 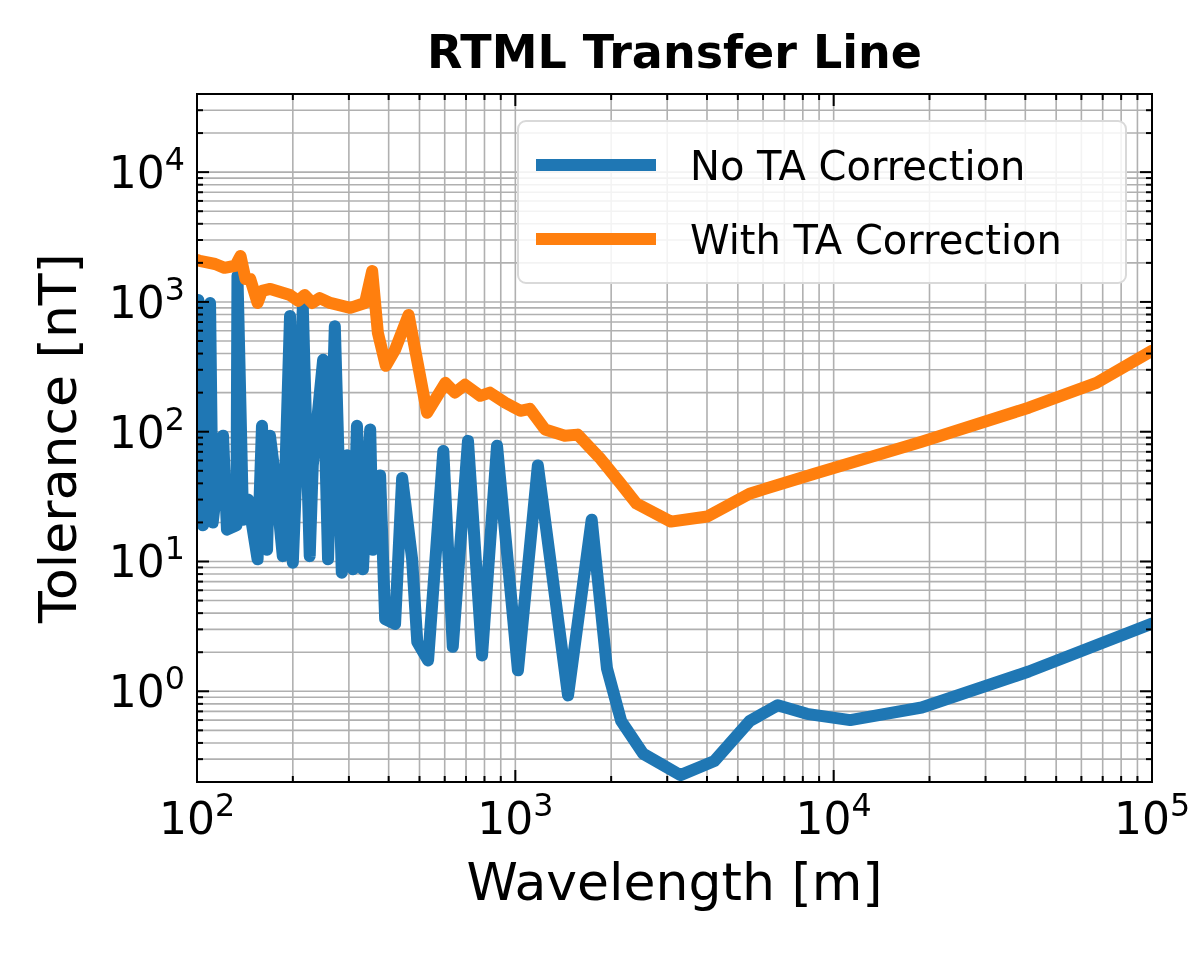 What do you see at coordinates (876, 240) in the screenshot?
I see `legend-label: With TA Correction` at bounding box center [876, 240].